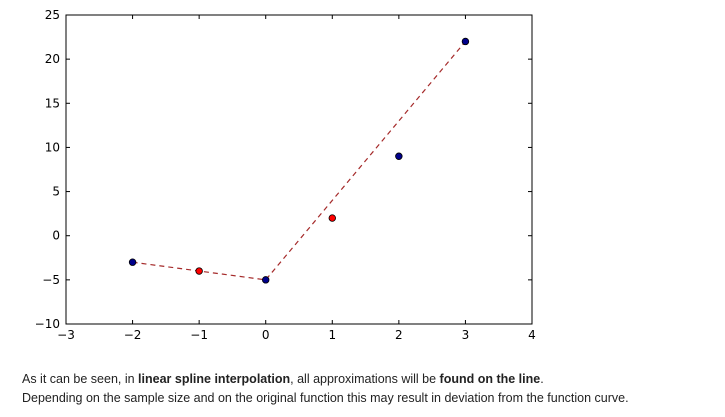 The height and width of the screenshot is (417, 725). Describe the element at coordinates (51, 280) in the screenshot. I see `y-tick-label: −5` at that location.